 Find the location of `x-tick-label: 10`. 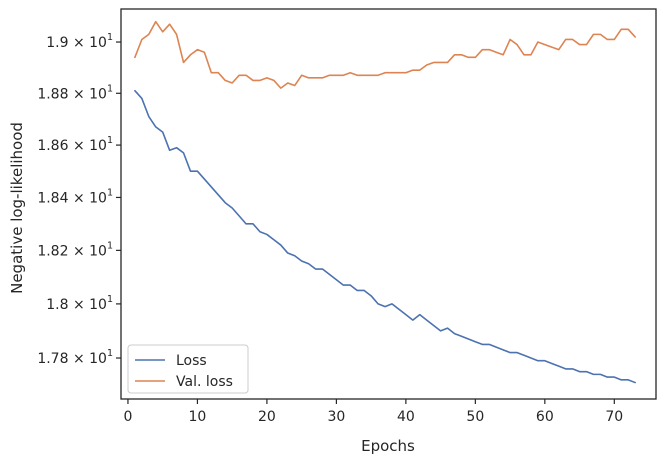

x-tick-label: 10 is located at coordinates (198, 417).